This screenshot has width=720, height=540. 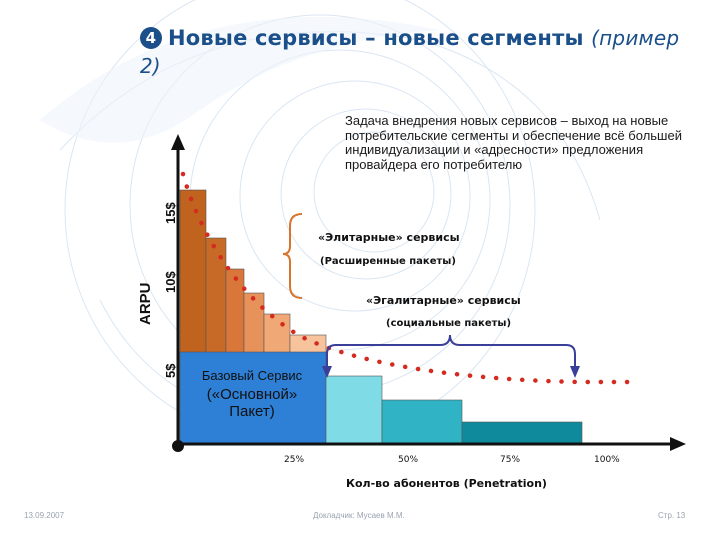 I want to click on y-tick-10: 10$, so click(x=170, y=282).